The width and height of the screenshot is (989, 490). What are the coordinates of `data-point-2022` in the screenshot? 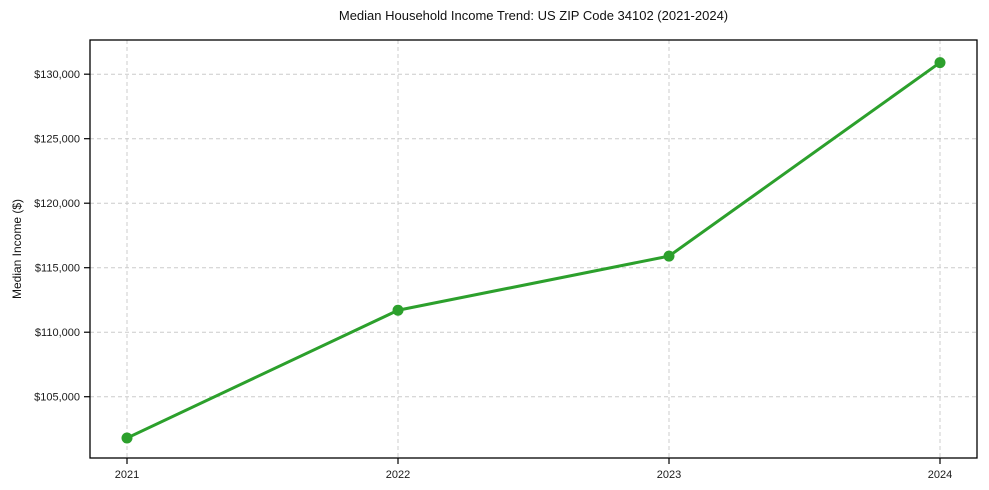 It's located at (398, 310).